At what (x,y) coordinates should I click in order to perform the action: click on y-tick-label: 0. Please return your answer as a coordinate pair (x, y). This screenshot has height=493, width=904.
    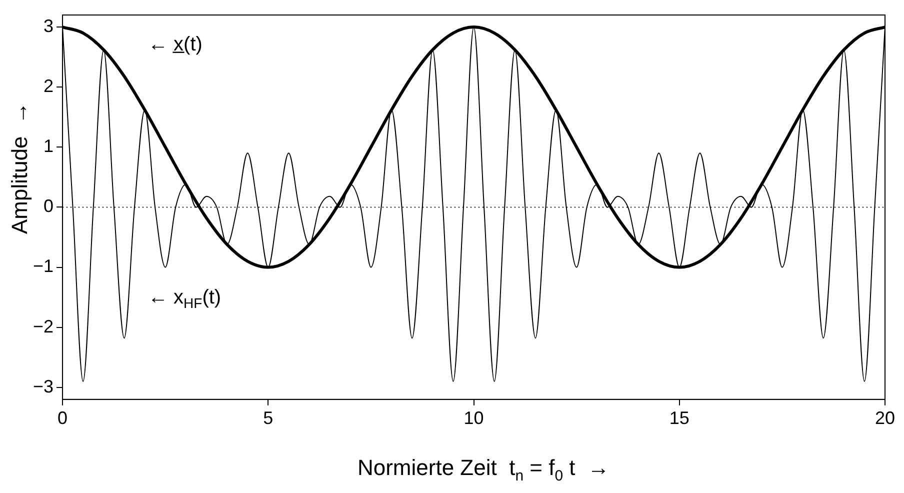
    Looking at the image, I should click on (49, 206).